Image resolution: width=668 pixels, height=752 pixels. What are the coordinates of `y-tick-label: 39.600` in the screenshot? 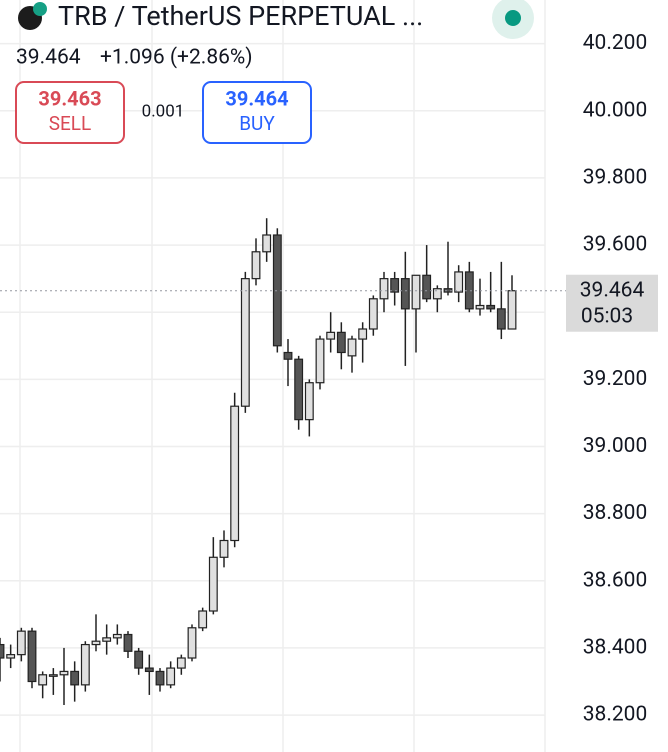 It's located at (615, 245).